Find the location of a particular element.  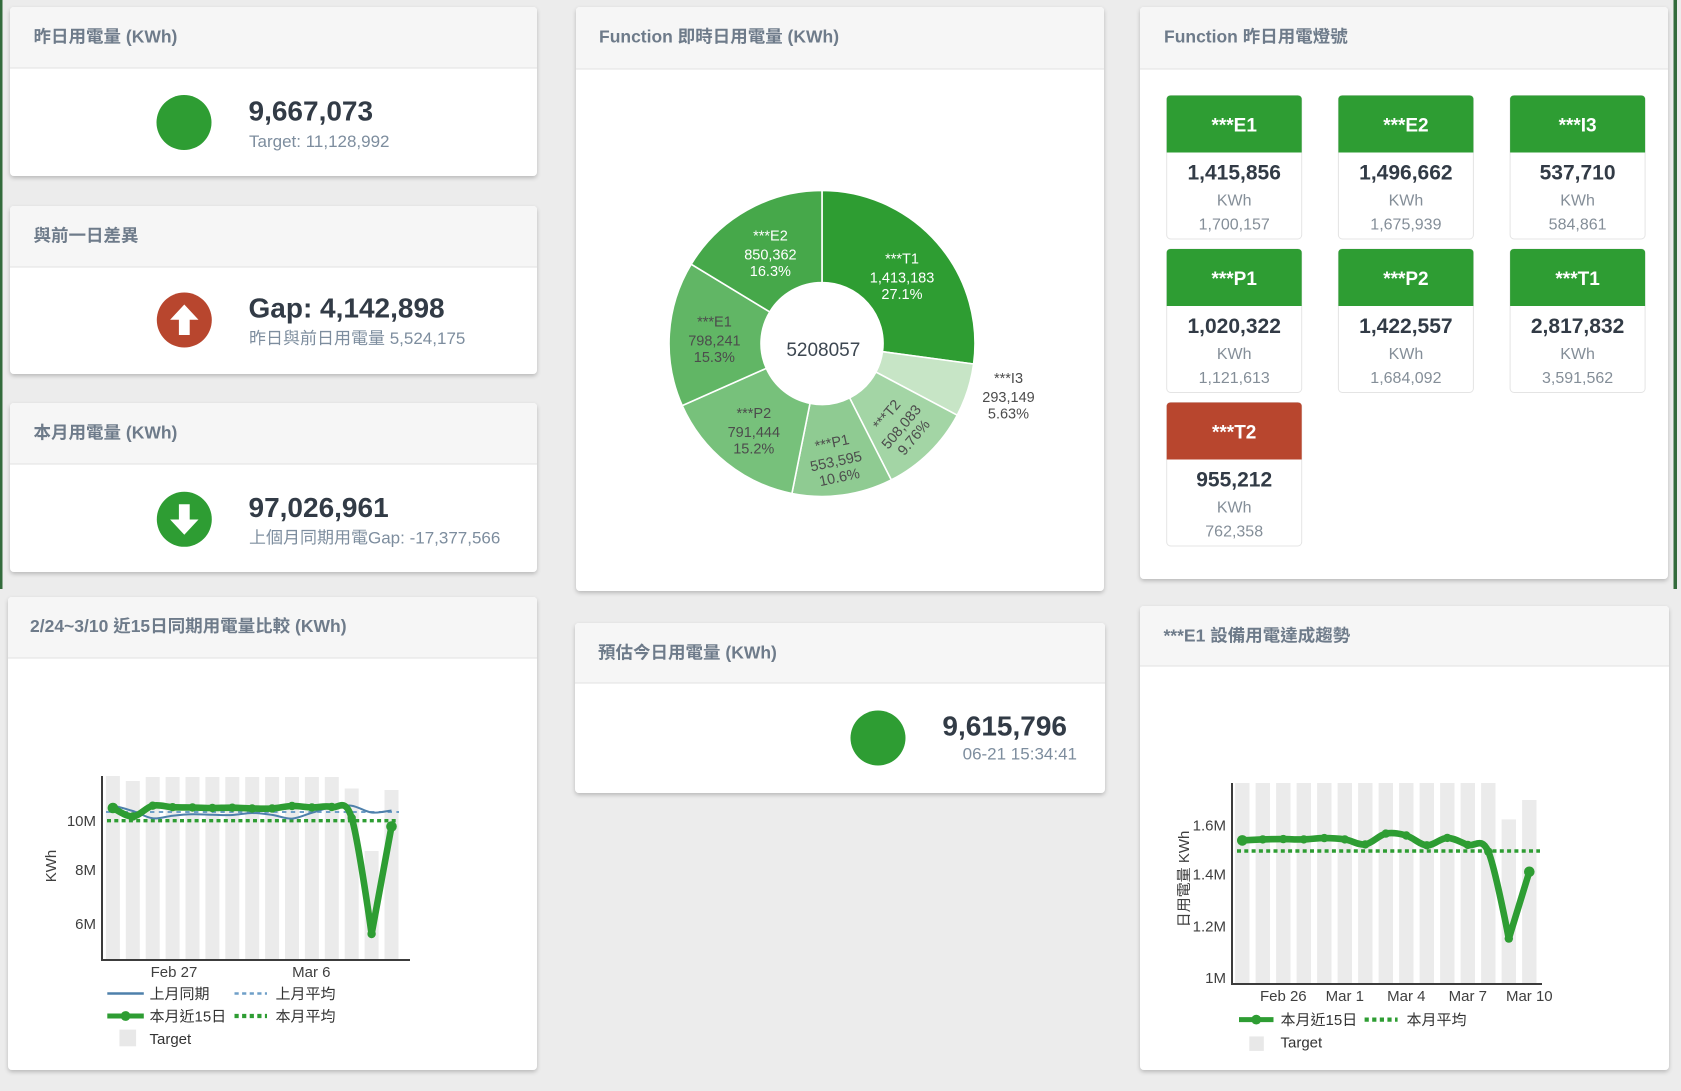

svg-text: 762,358 is located at coordinates (1234, 532).